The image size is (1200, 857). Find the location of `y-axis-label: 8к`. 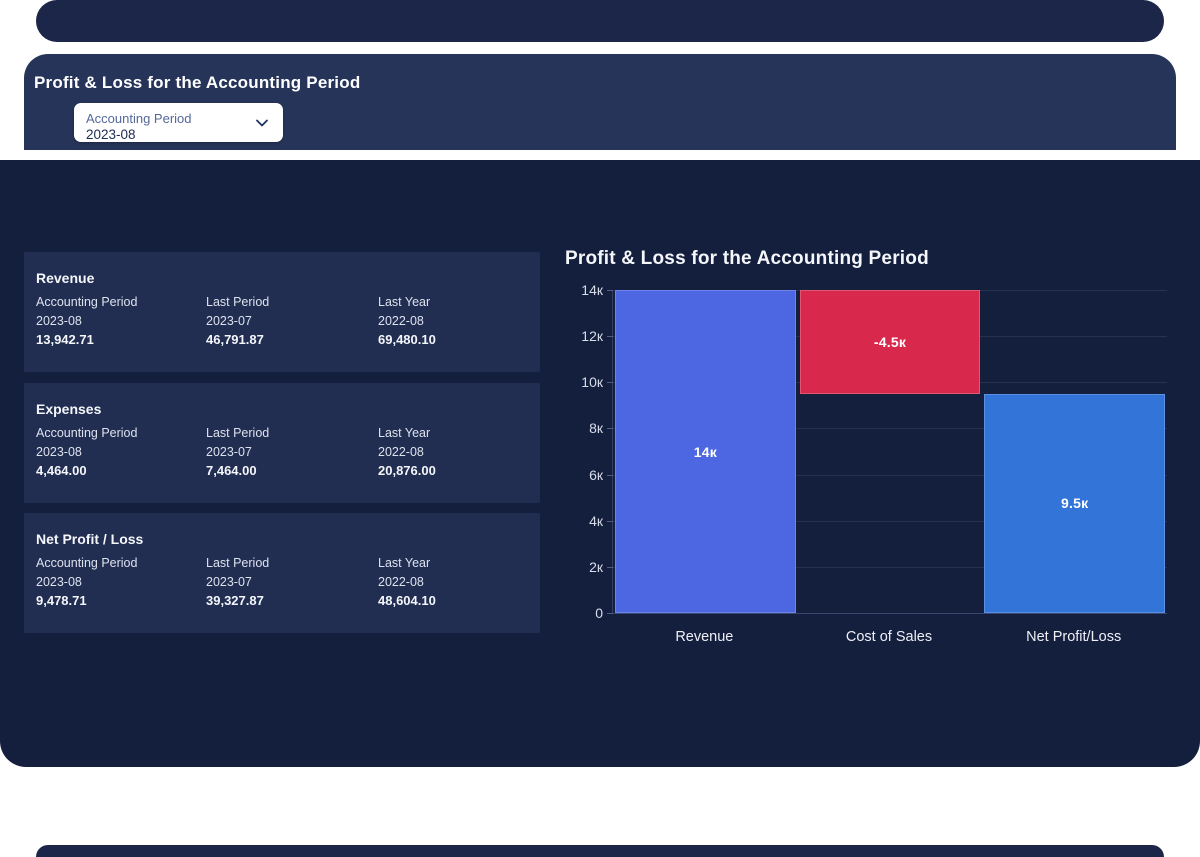

y-axis-label: 8к is located at coordinates (596, 428).